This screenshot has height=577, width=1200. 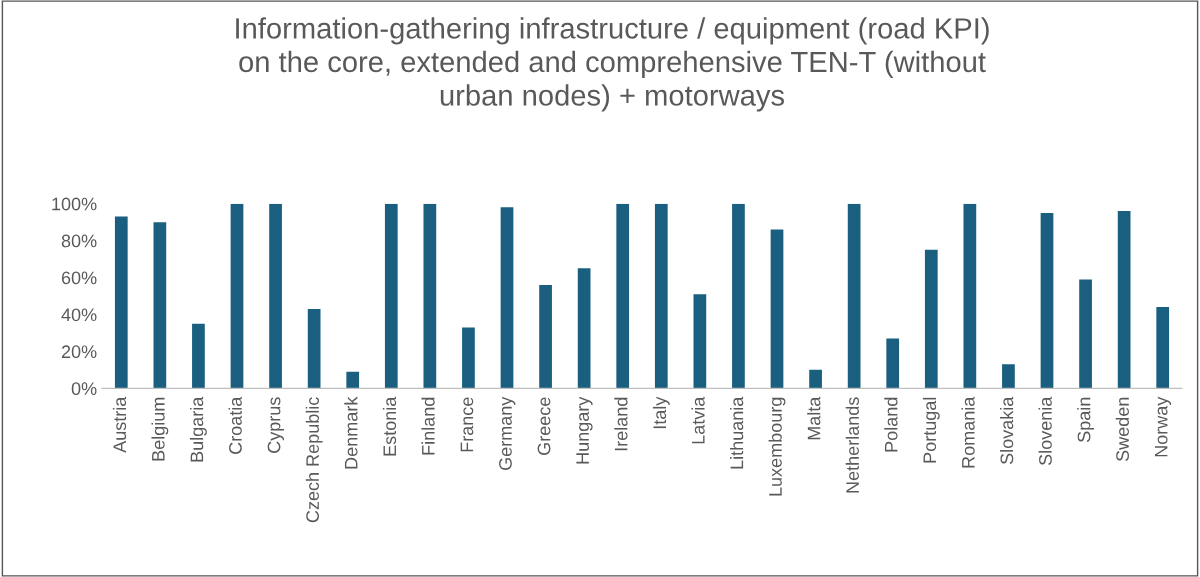 I want to click on x-tick-label: Romania, so click(x=968, y=432).